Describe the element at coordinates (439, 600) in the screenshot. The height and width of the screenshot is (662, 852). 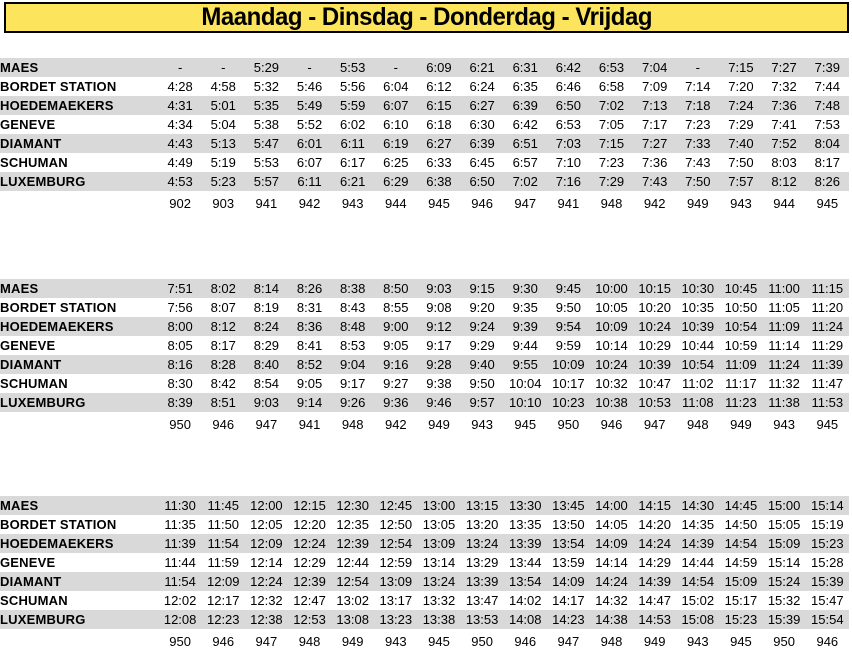
I see `time-cell: 13:32` at that location.